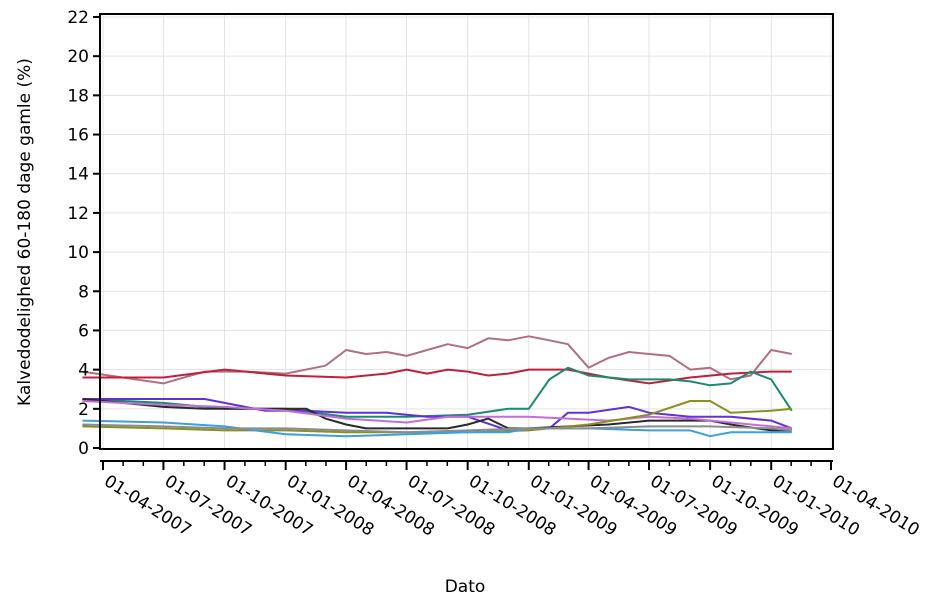 The image size is (926, 598). What do you see at coordinates (78, 136) in the screenshot?
I see `y-tick-label: 16` at bounding box center [78, 136].